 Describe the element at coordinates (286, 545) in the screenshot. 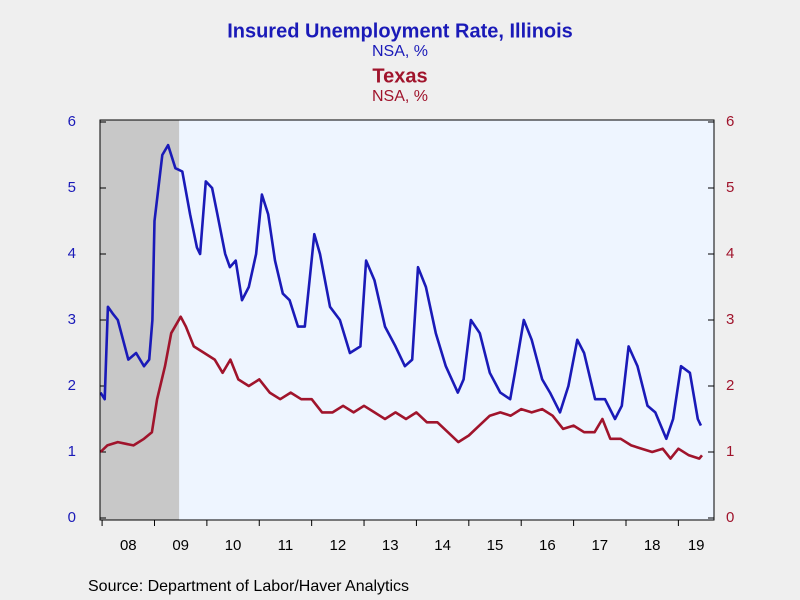

I see `x-tick-label: 11` at that location.